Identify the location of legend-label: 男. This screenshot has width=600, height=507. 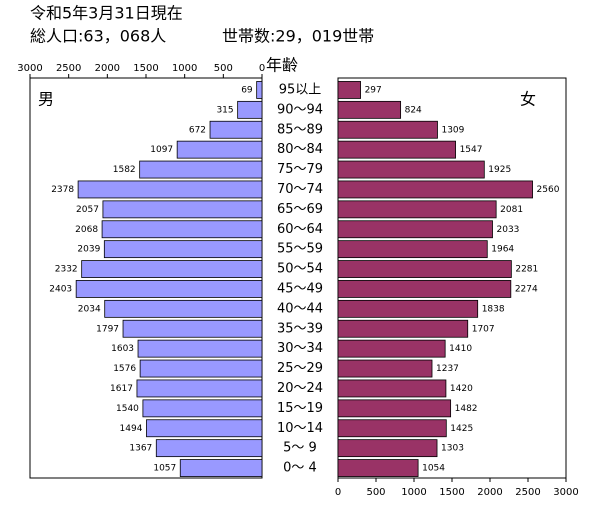
(46, 99).